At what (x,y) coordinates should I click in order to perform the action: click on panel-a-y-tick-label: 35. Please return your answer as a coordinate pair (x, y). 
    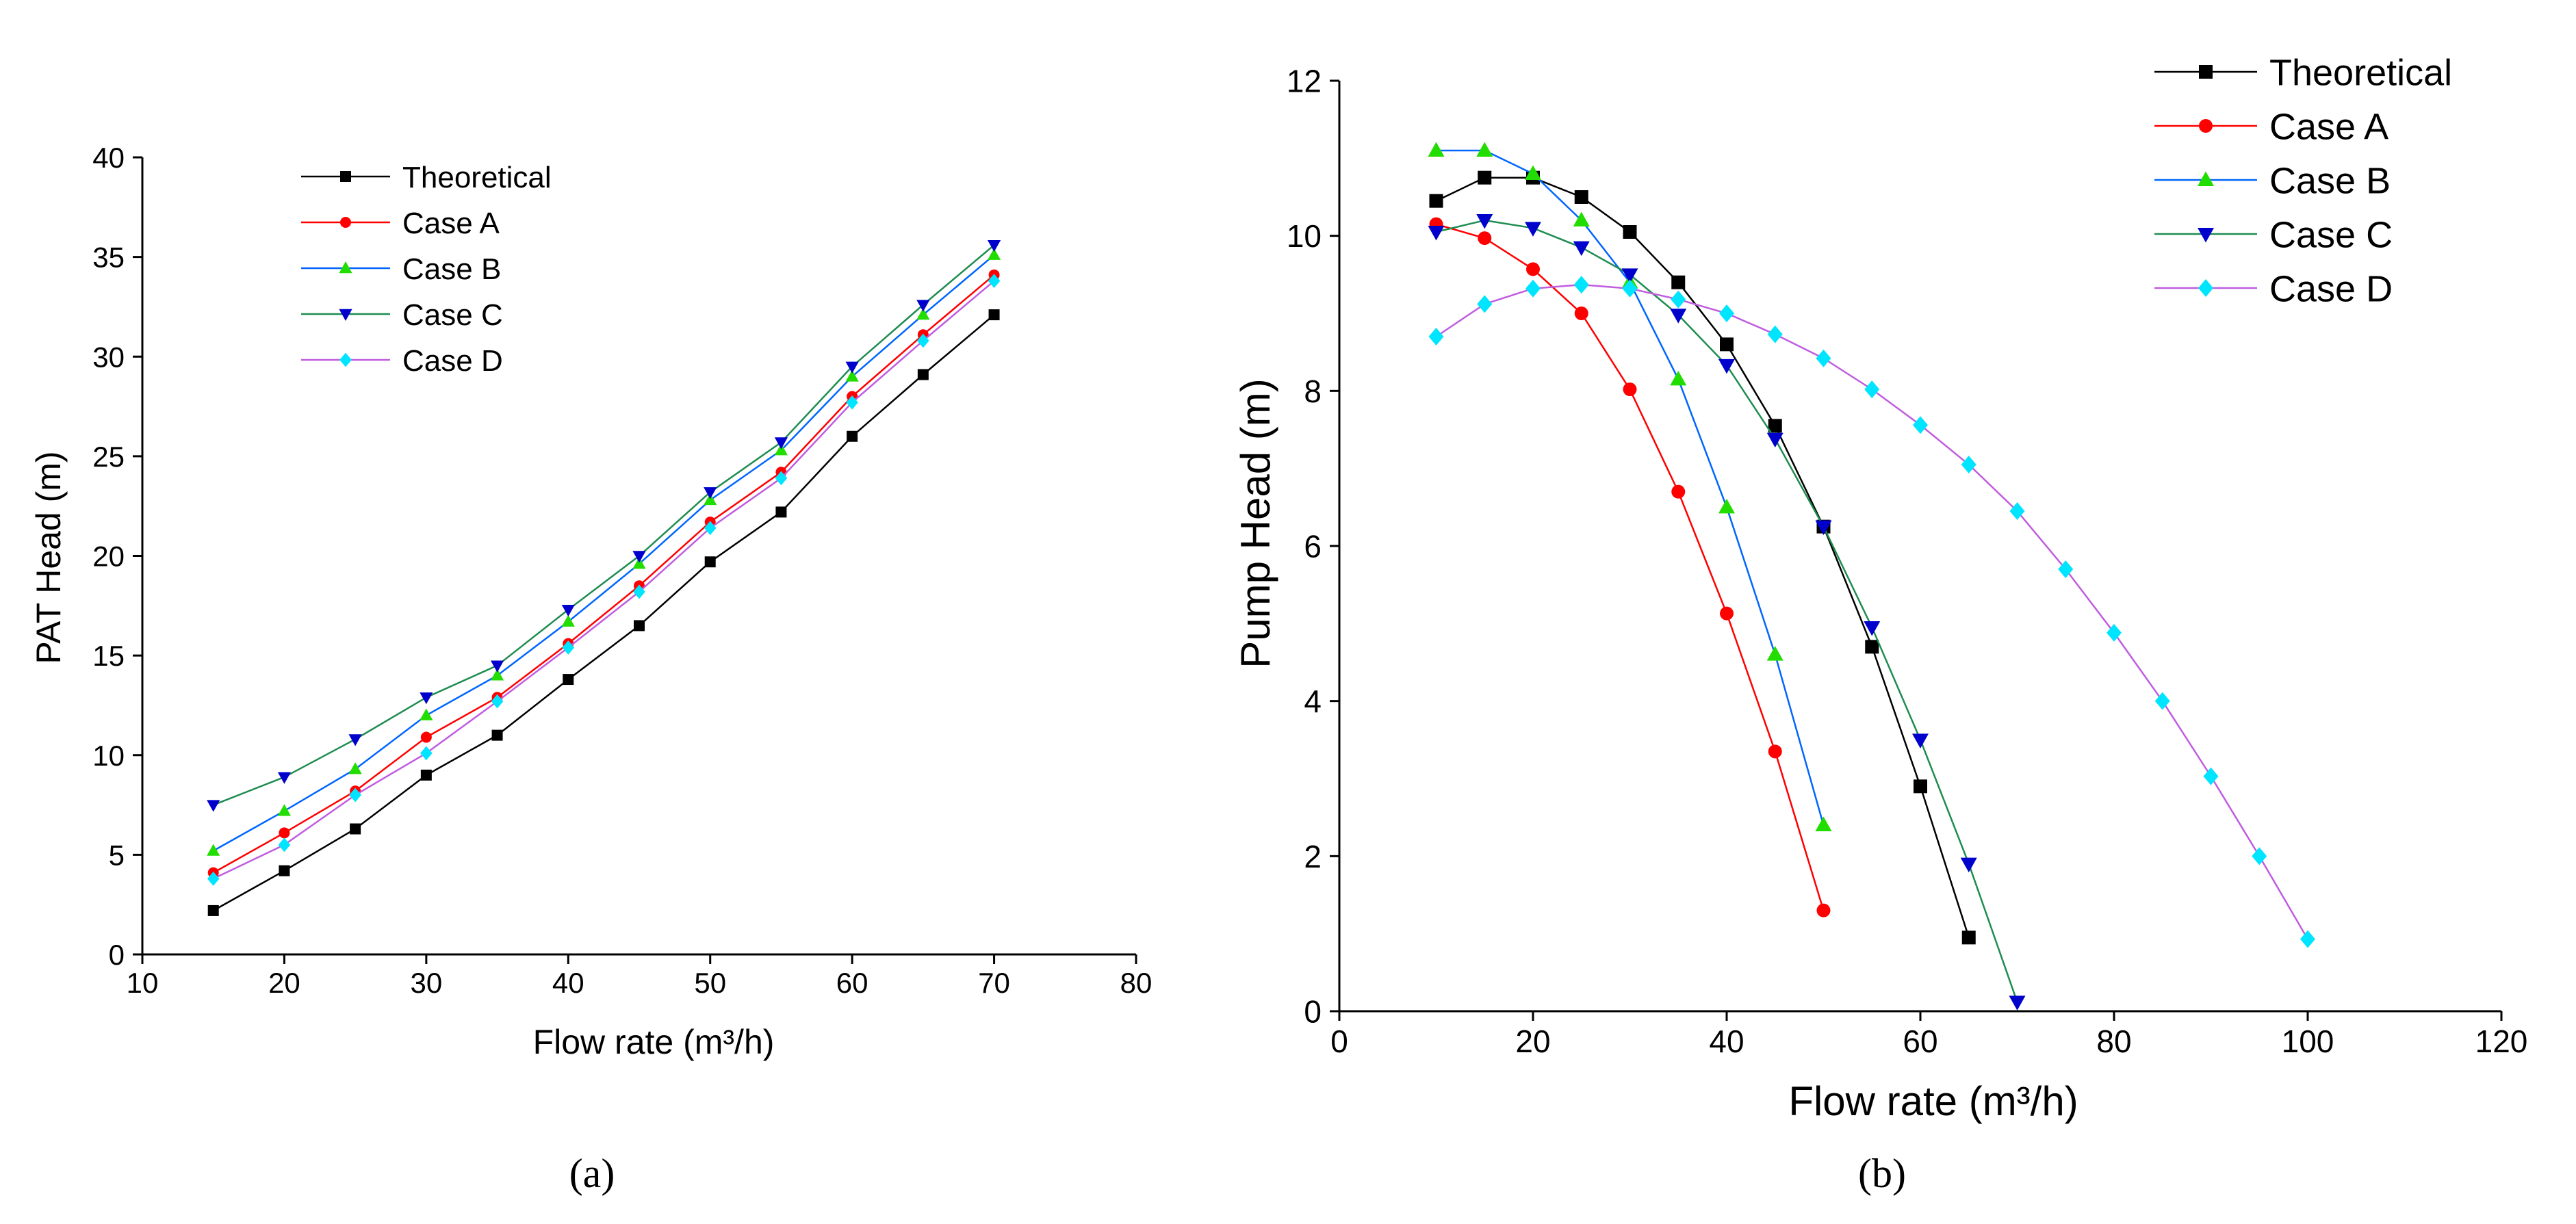
    Looking at the image, I should click on (108, 258).